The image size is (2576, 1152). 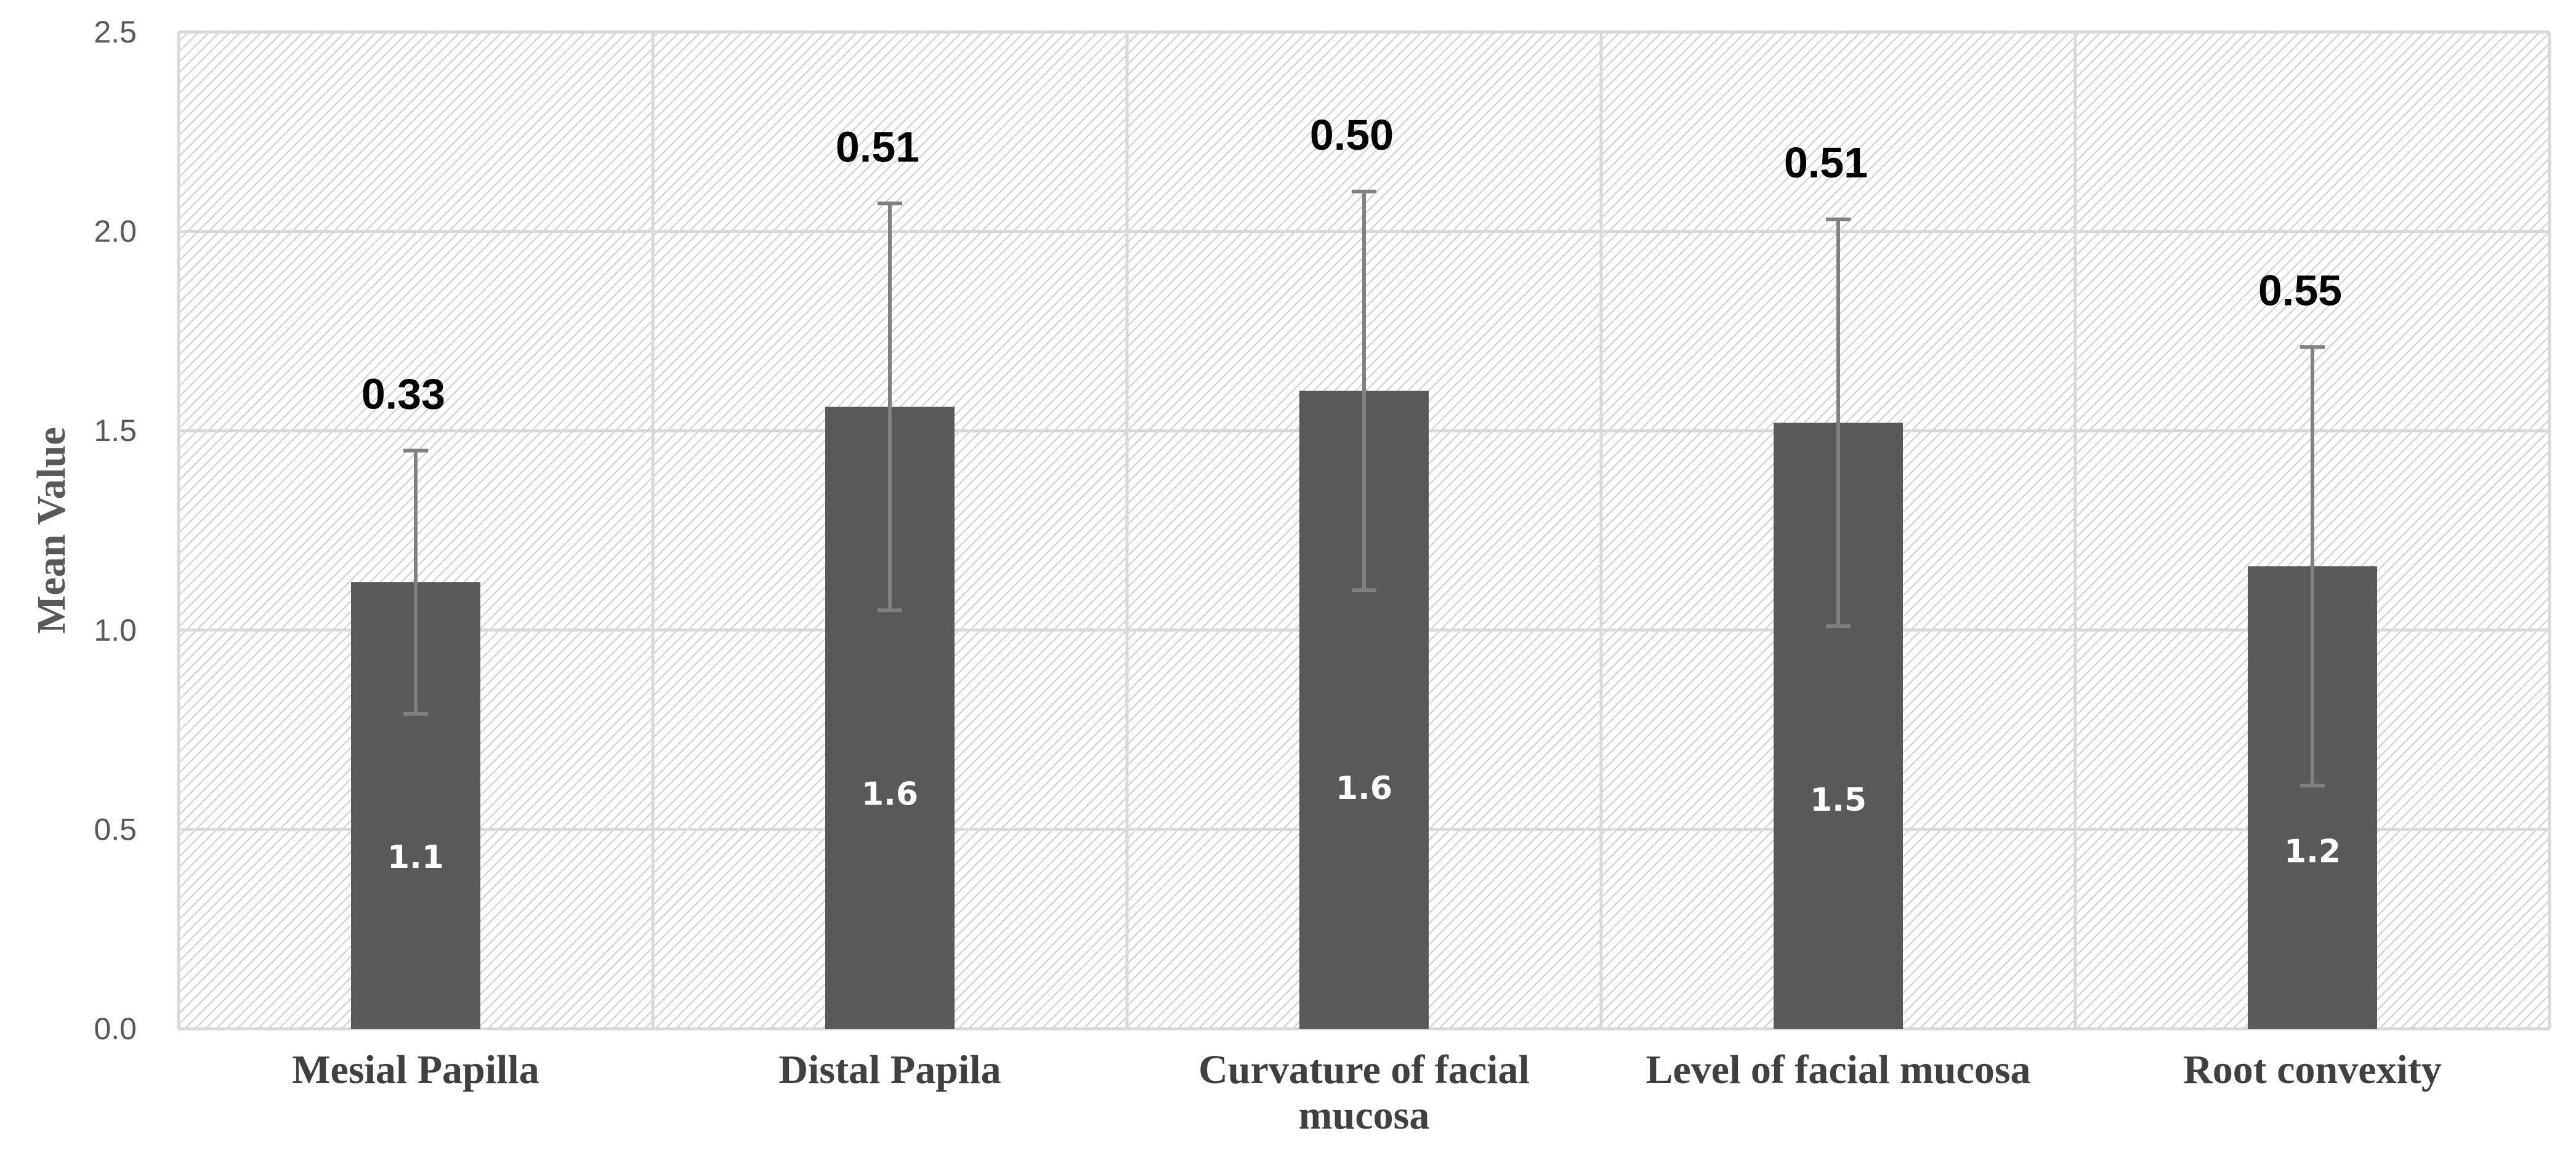 I want to click on mean-data-label: 1.2, so click(x=2312, y=852).